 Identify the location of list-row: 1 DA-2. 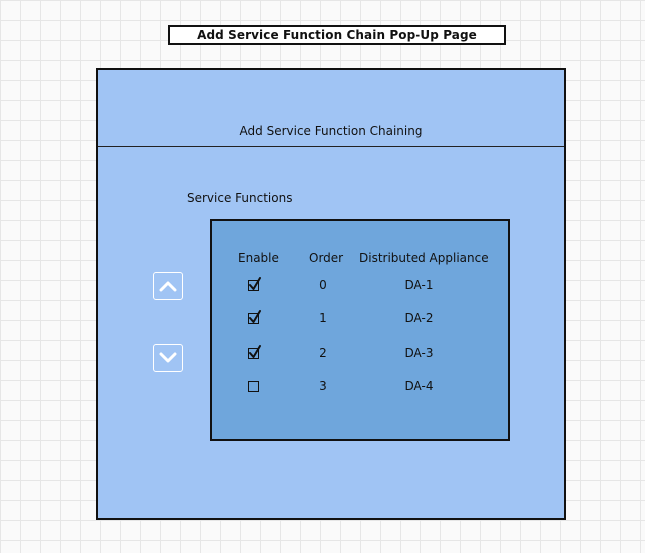
(360, 319).